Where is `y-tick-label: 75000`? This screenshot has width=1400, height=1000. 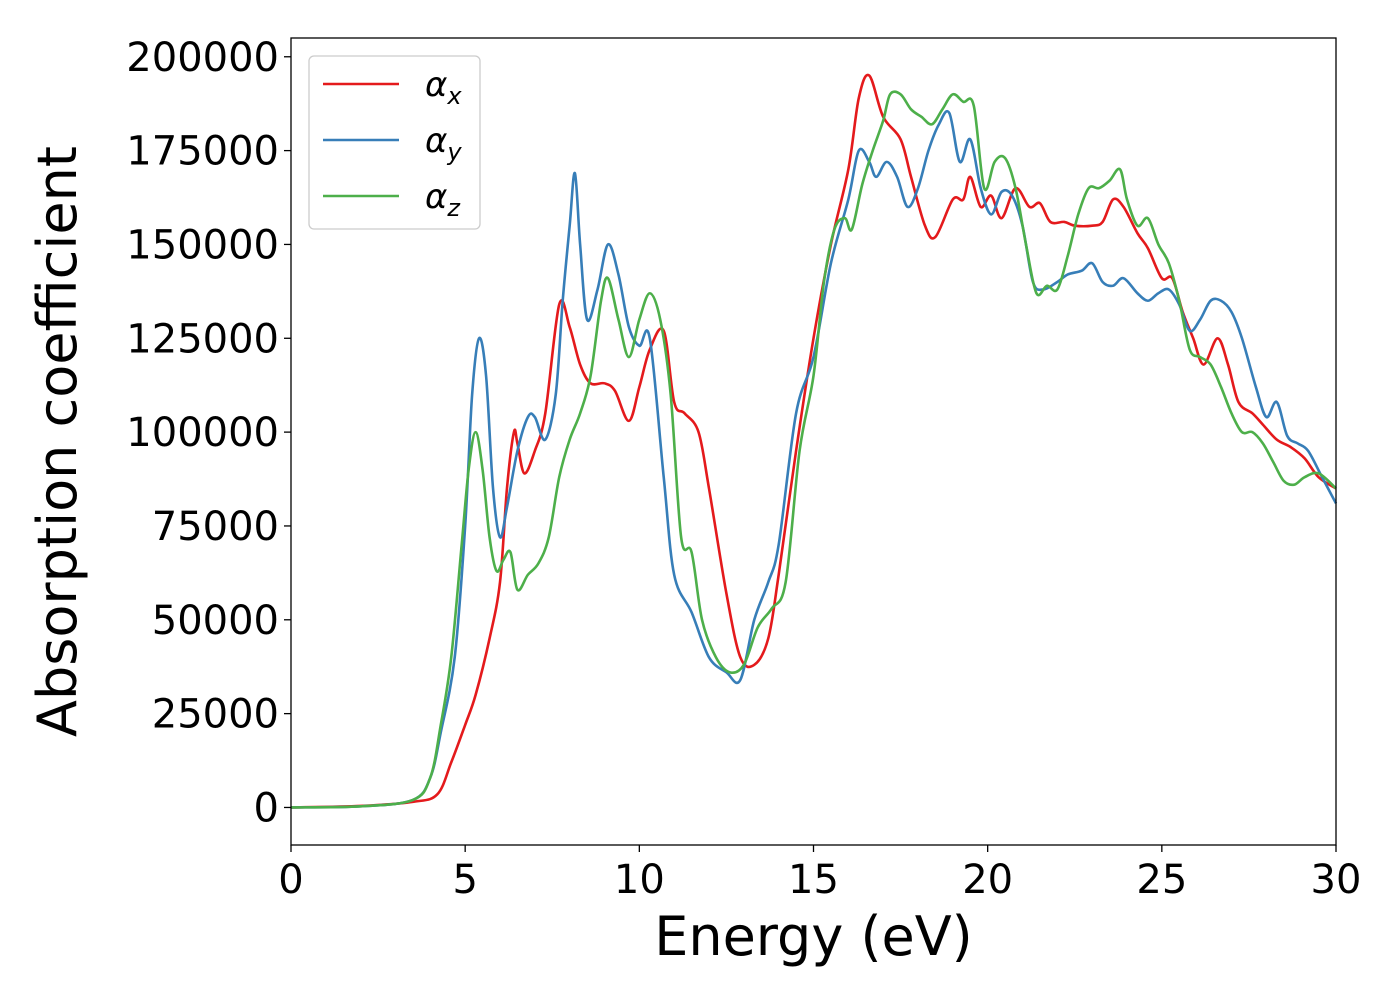 y-tick-label: 75000 is located at coordinates (215, 527).